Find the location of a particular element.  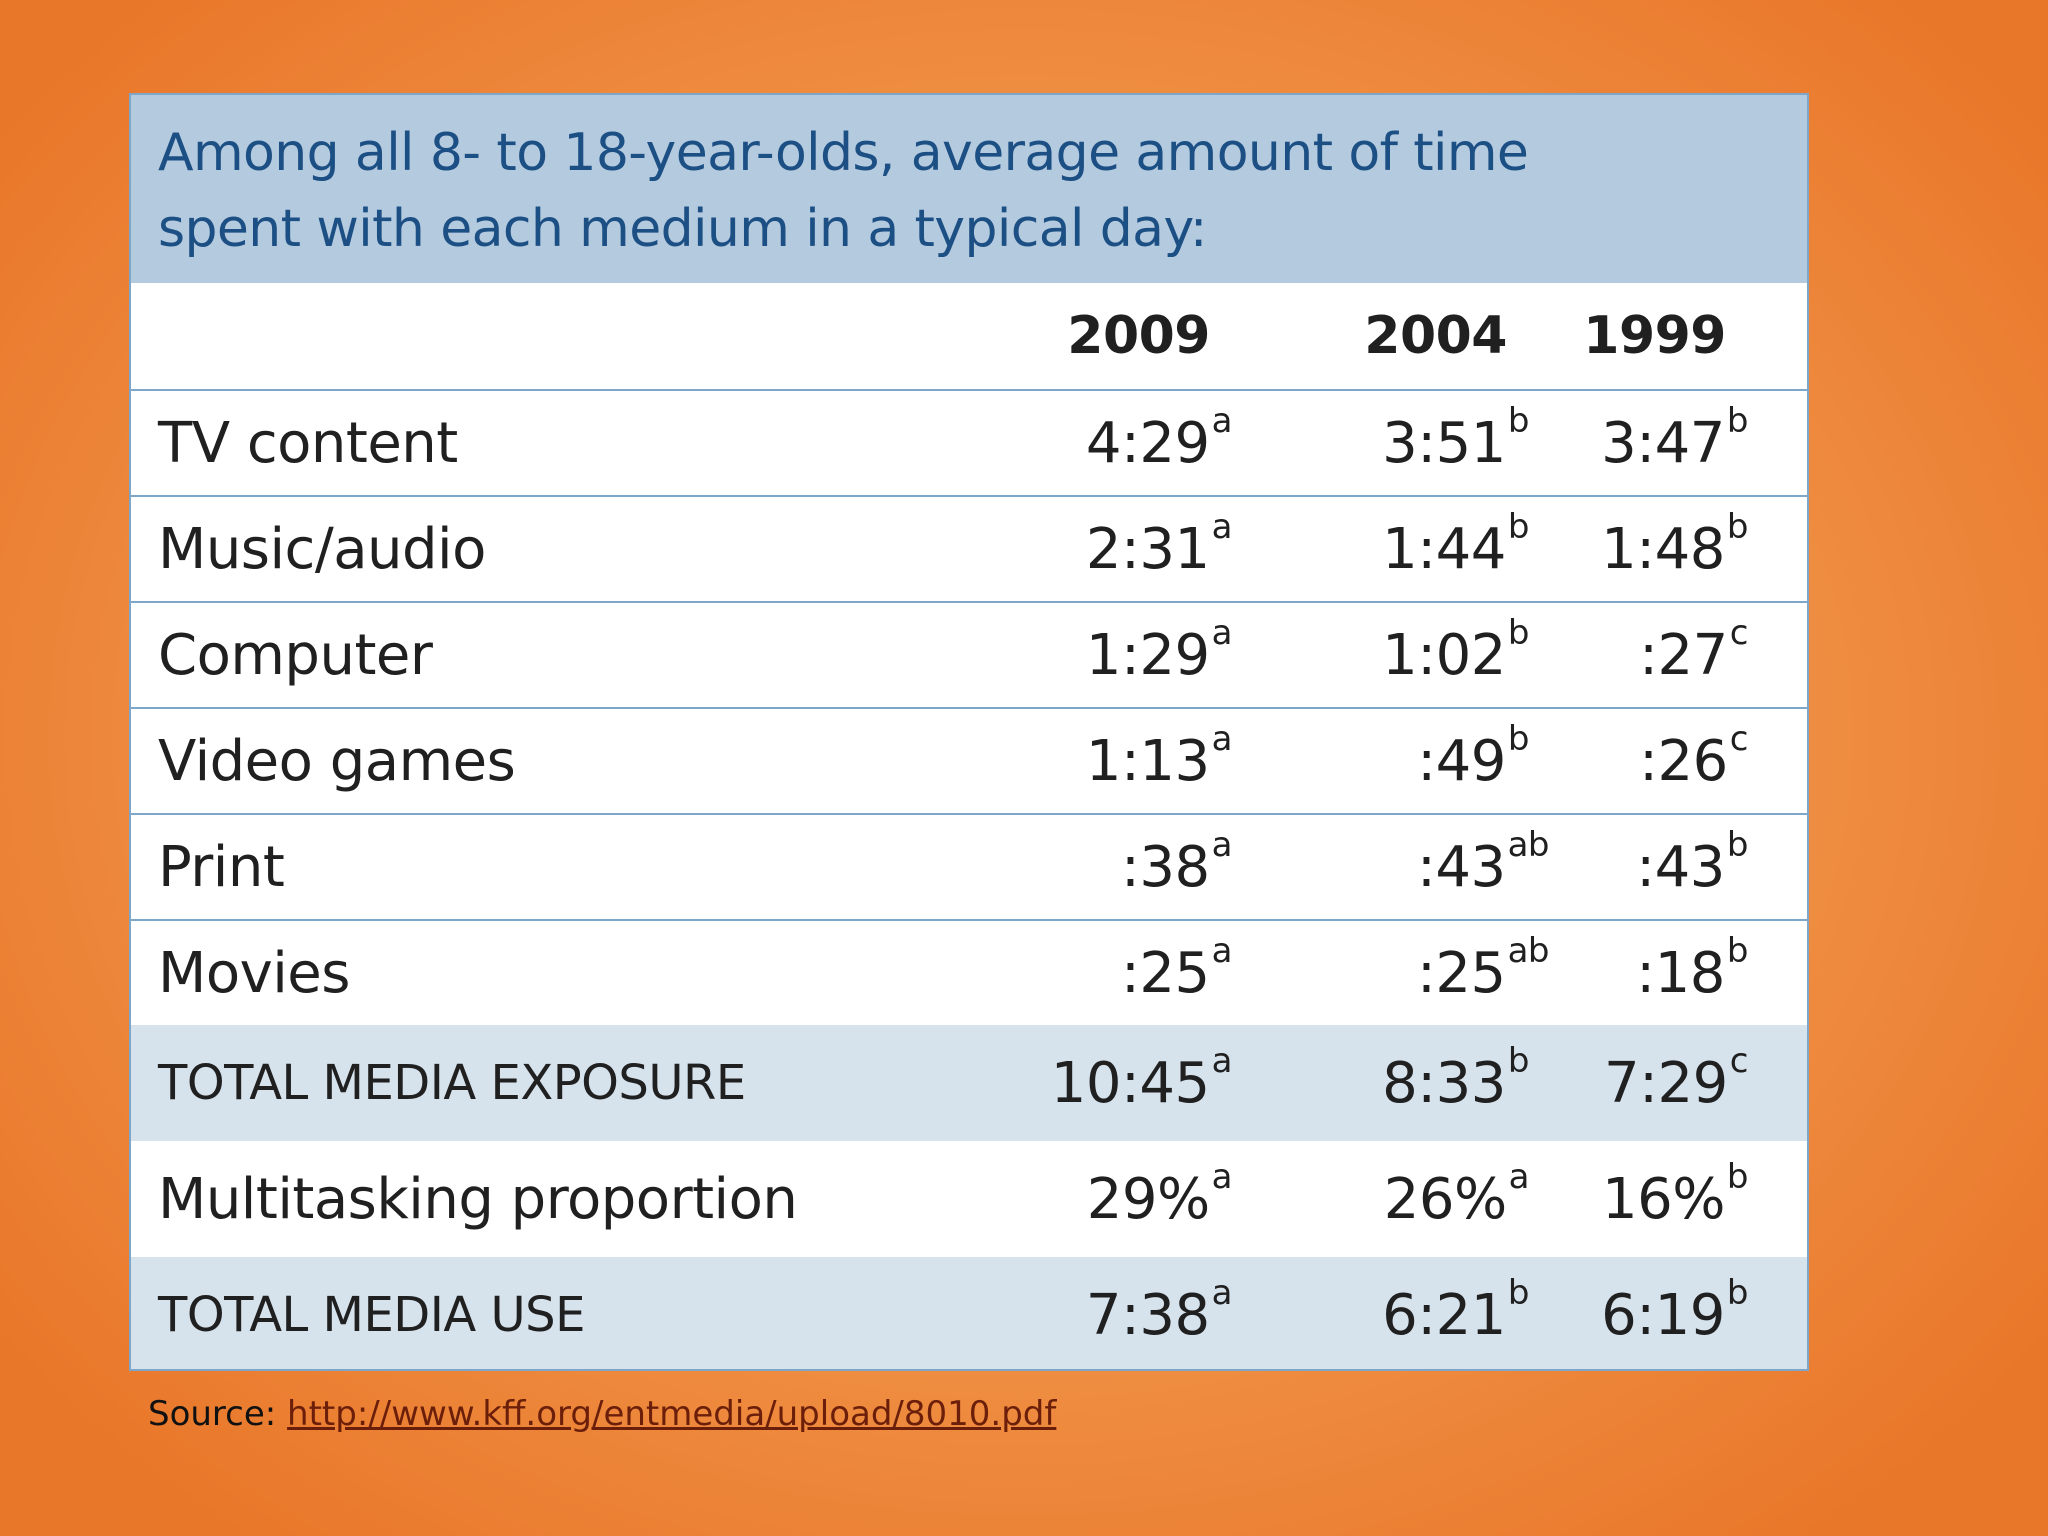

value-text: 1:44 is located at coordinates (1444, 549).